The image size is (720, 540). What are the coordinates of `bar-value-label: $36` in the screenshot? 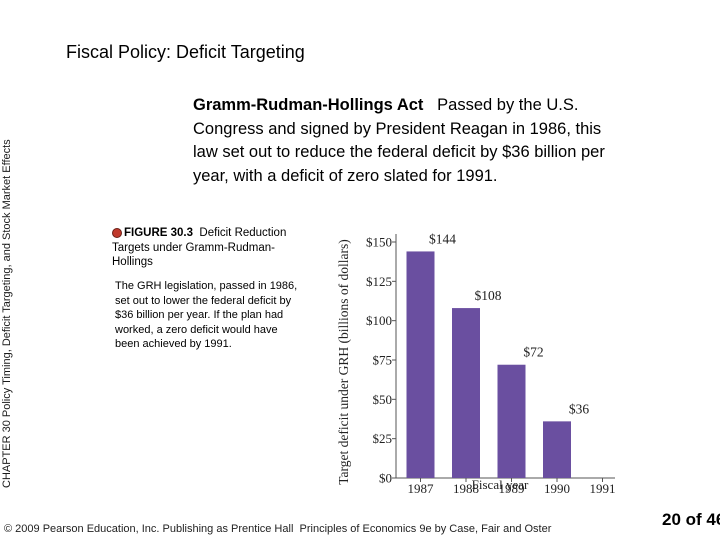 It's located at (579, 408).